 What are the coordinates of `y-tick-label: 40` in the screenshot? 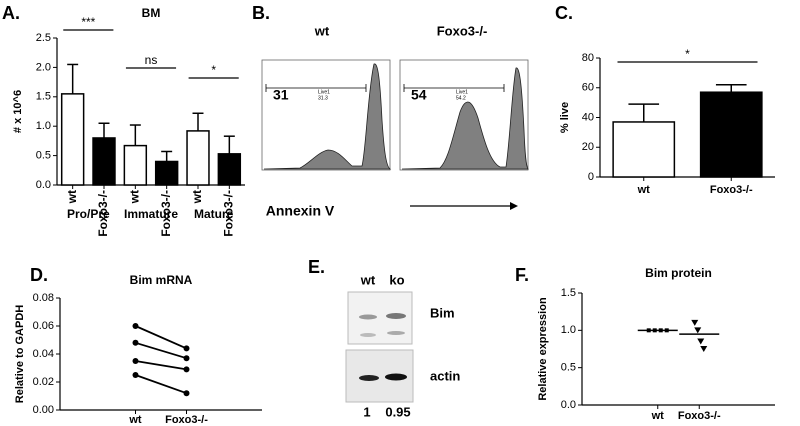 It's located at (588, 117).